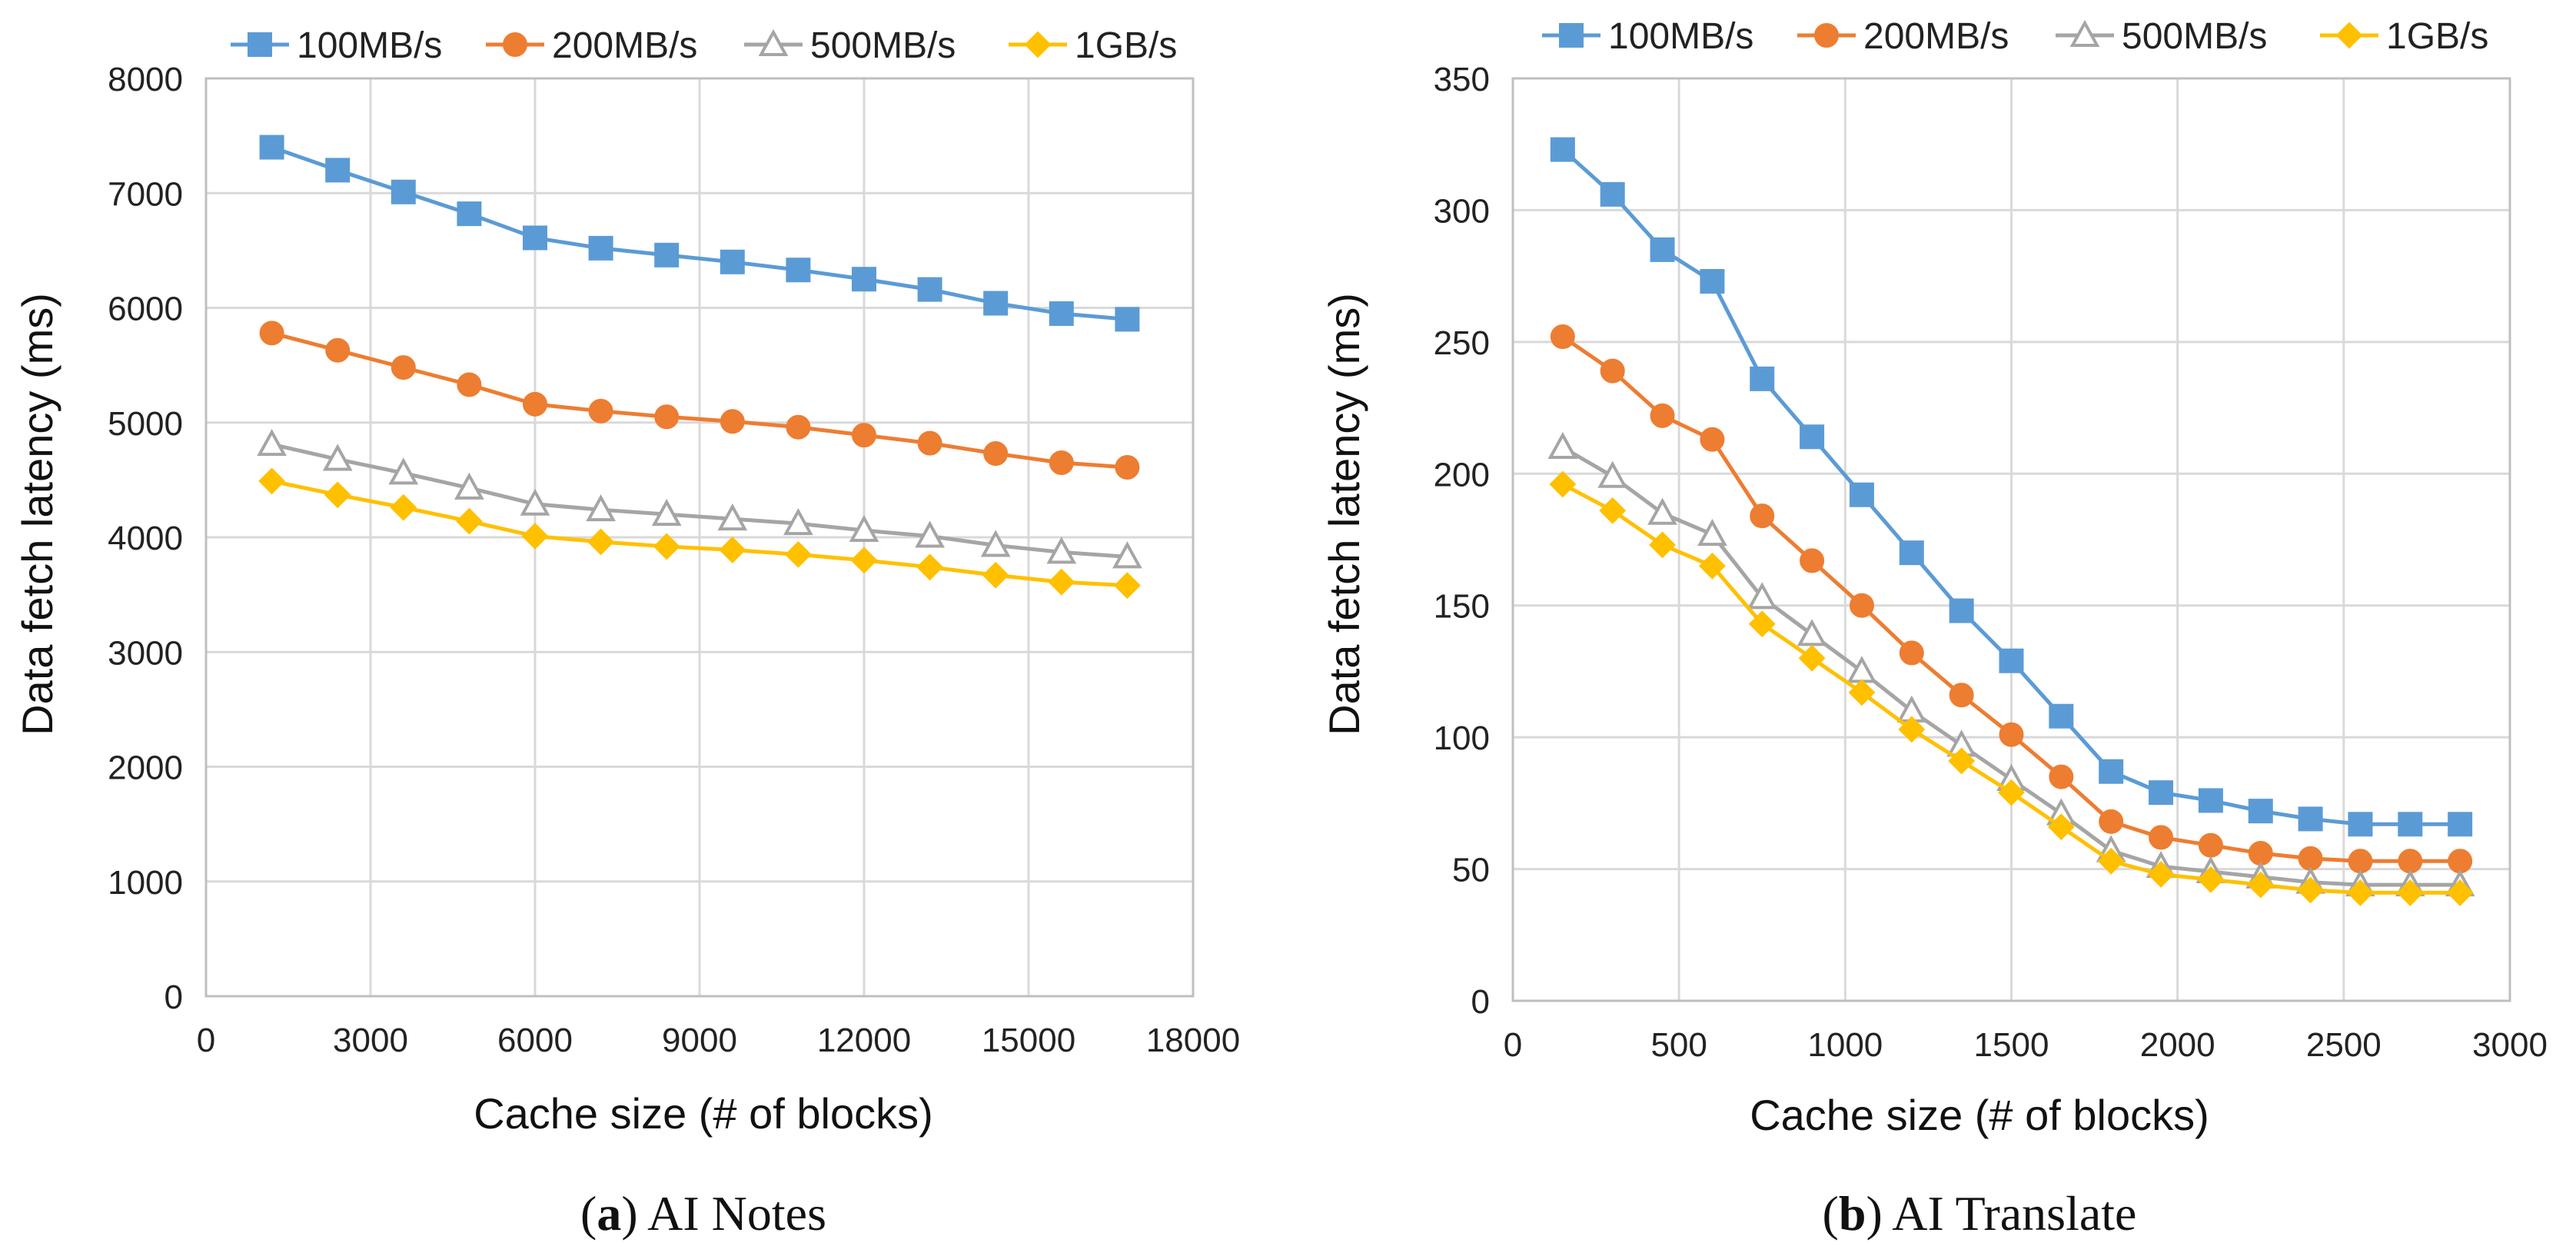 This screenshot has width=2576, height=1256. I want to click on chart-a-legend-item: 200MB/s, so click(591, 45).